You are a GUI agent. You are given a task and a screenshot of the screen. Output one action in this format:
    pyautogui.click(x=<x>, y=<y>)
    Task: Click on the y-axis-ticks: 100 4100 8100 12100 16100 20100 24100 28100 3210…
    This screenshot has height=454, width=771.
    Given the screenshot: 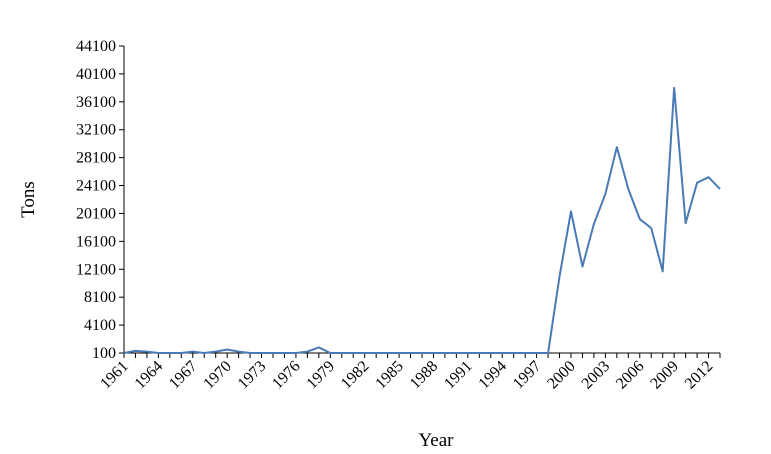 What is the action you would take?
    pyautogui.click(x=100, y=200)
    